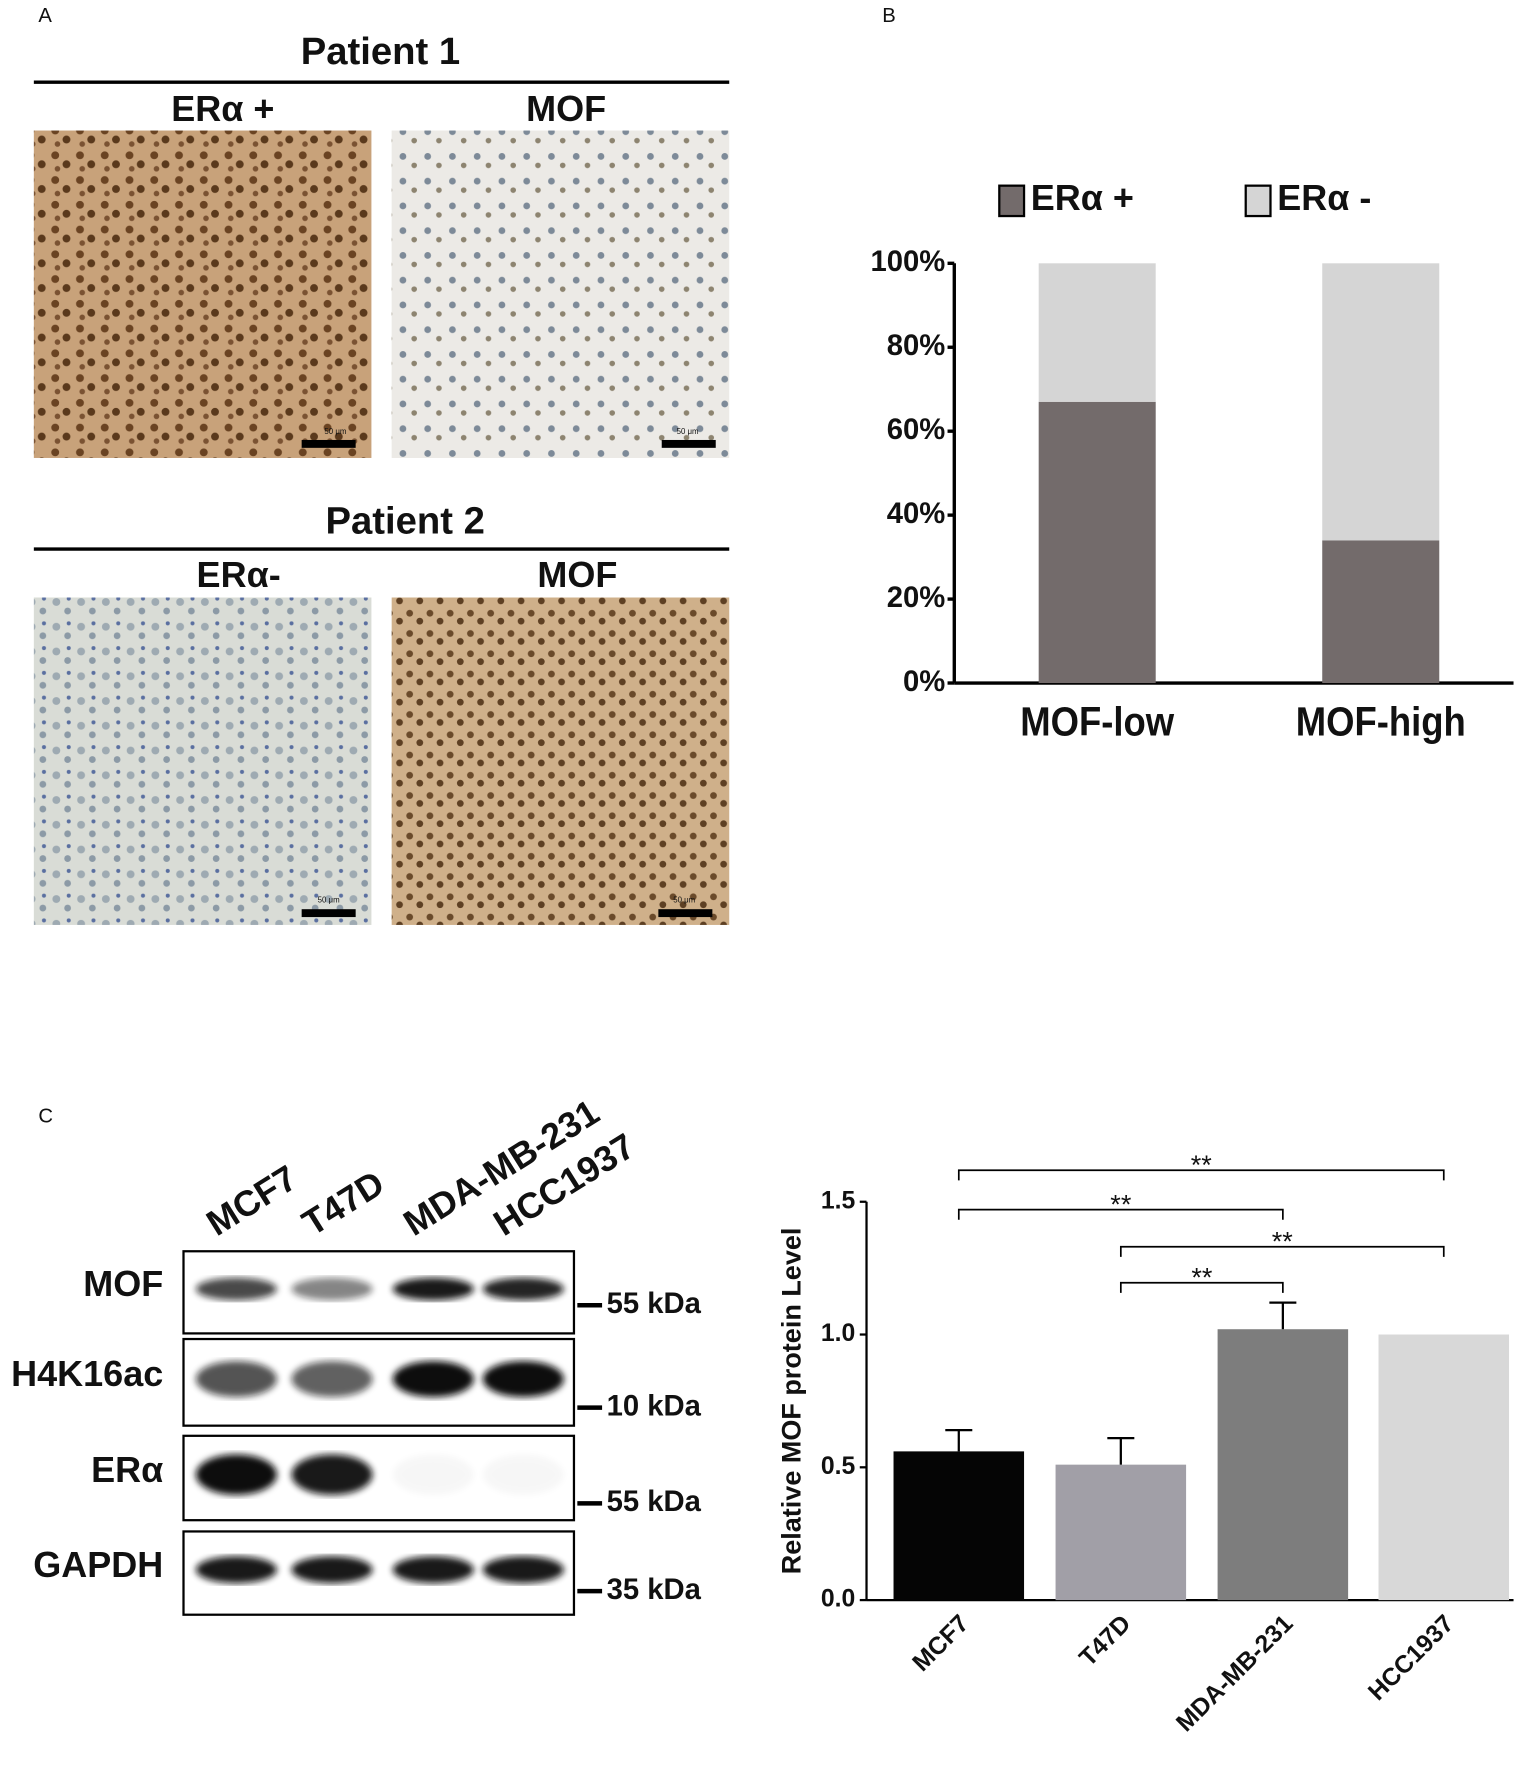  Describe the element at coordinates (98, 1564) in the screenshot. I see `row-label: GAPDH` at that location.